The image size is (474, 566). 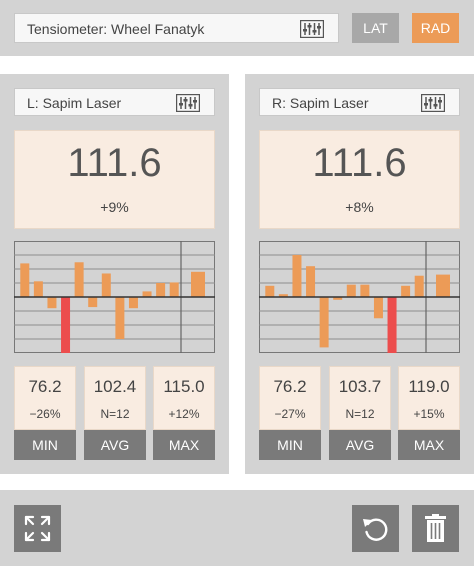 What do you see at coordinates (237, 528) in the screenshot?
I see `bottom-toolbar` at bounding box center [237, 528].